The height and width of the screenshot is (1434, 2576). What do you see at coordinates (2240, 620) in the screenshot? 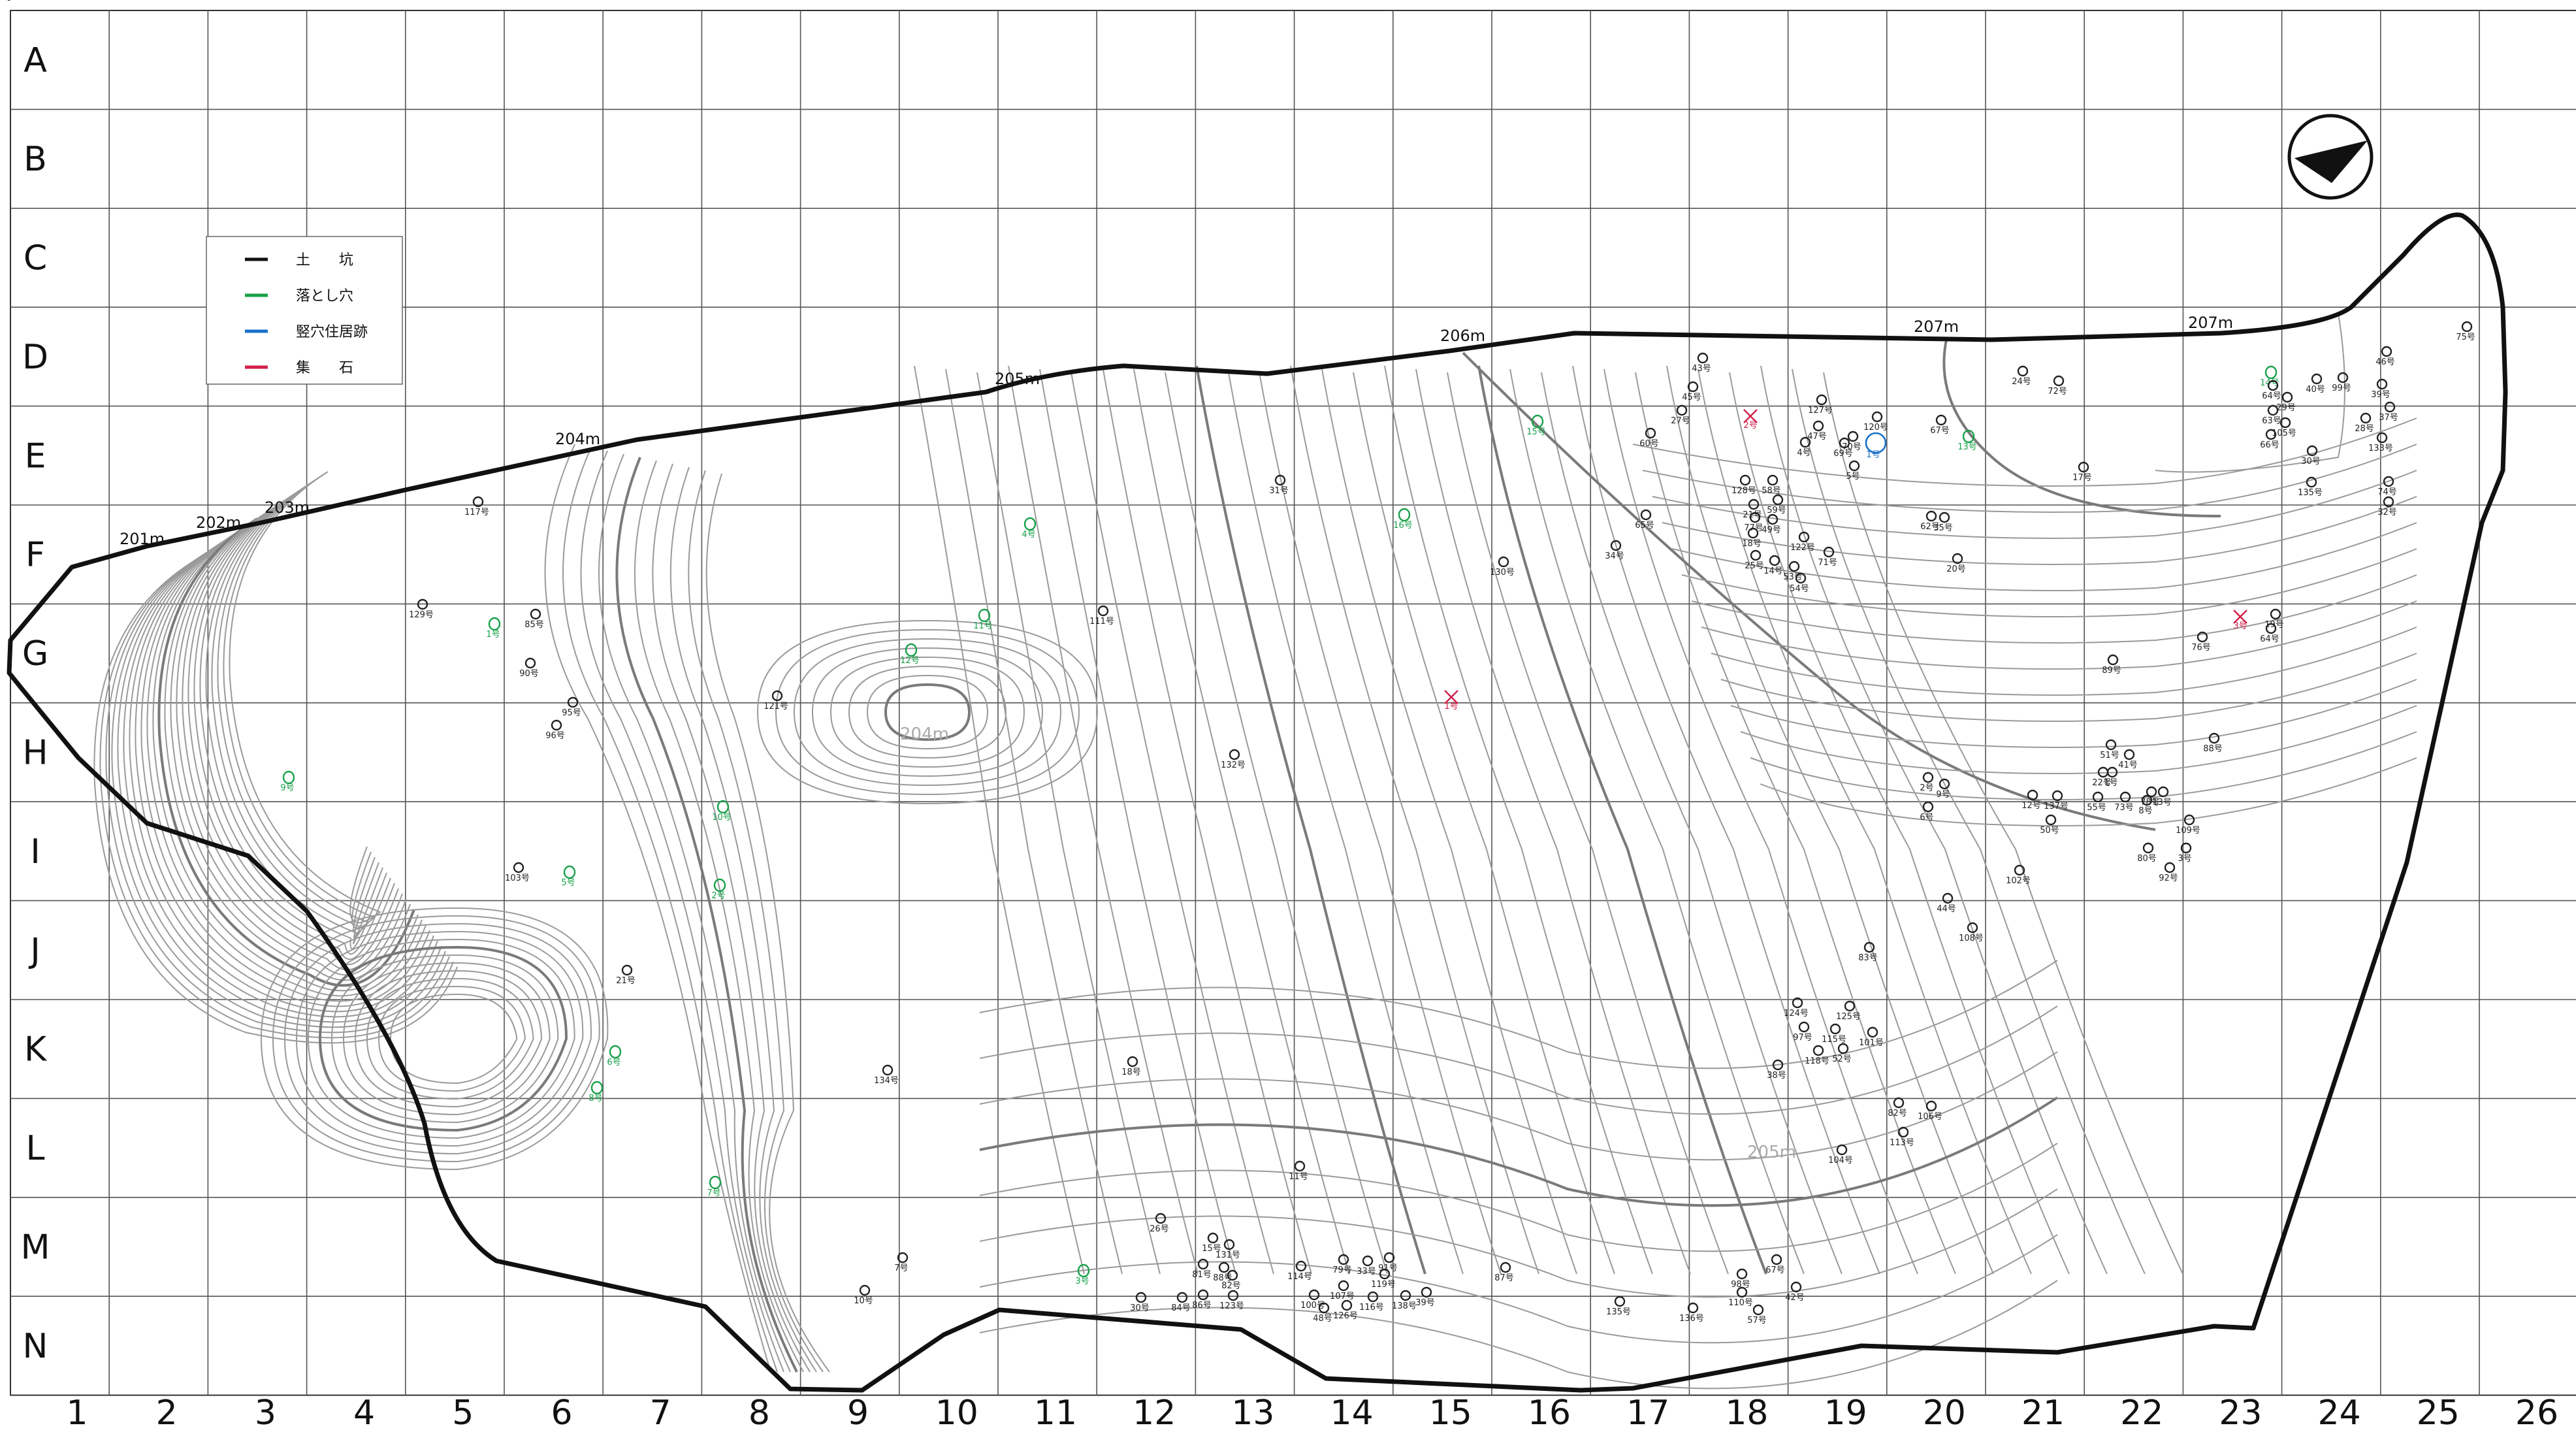
I see `feature-stone: 3号` at bounding box center [2240, 620].